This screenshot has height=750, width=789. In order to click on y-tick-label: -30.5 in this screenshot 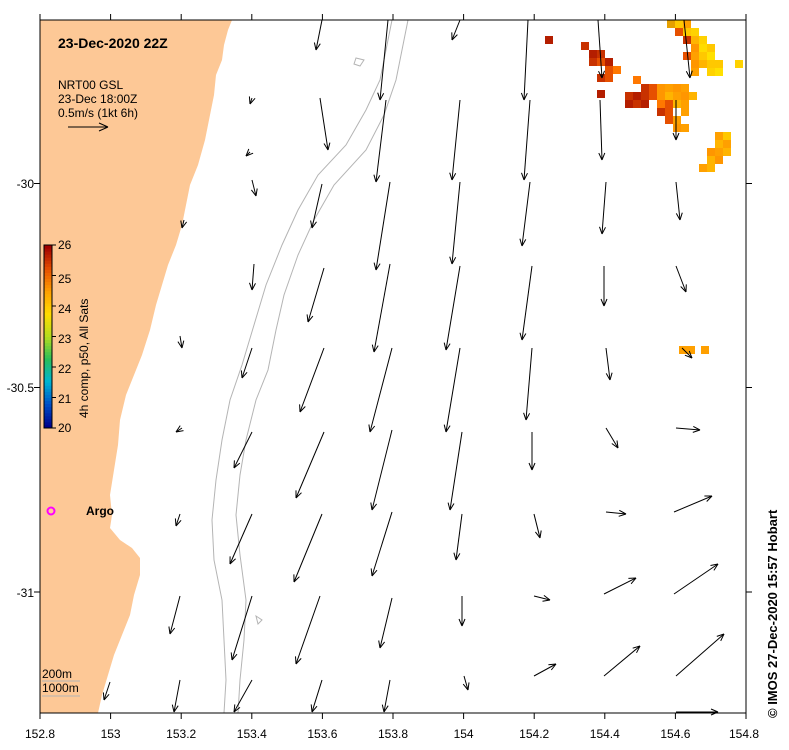, I will do `click(21, 388)`.